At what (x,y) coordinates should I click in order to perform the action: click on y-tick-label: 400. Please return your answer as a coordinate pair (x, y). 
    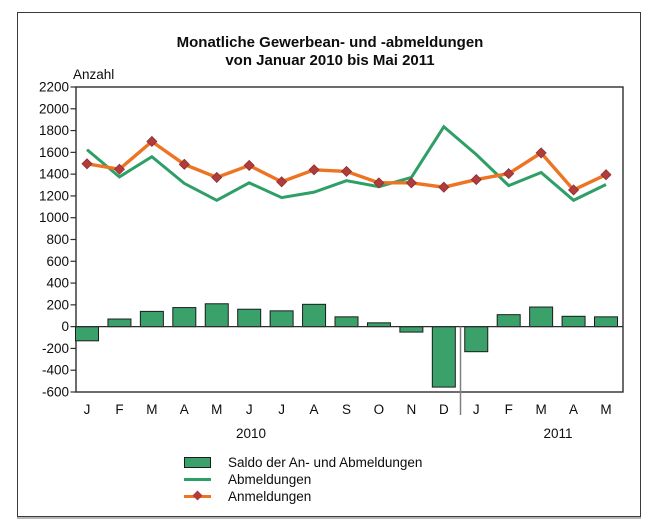
    Looking at the image, I should click on (57, 283).